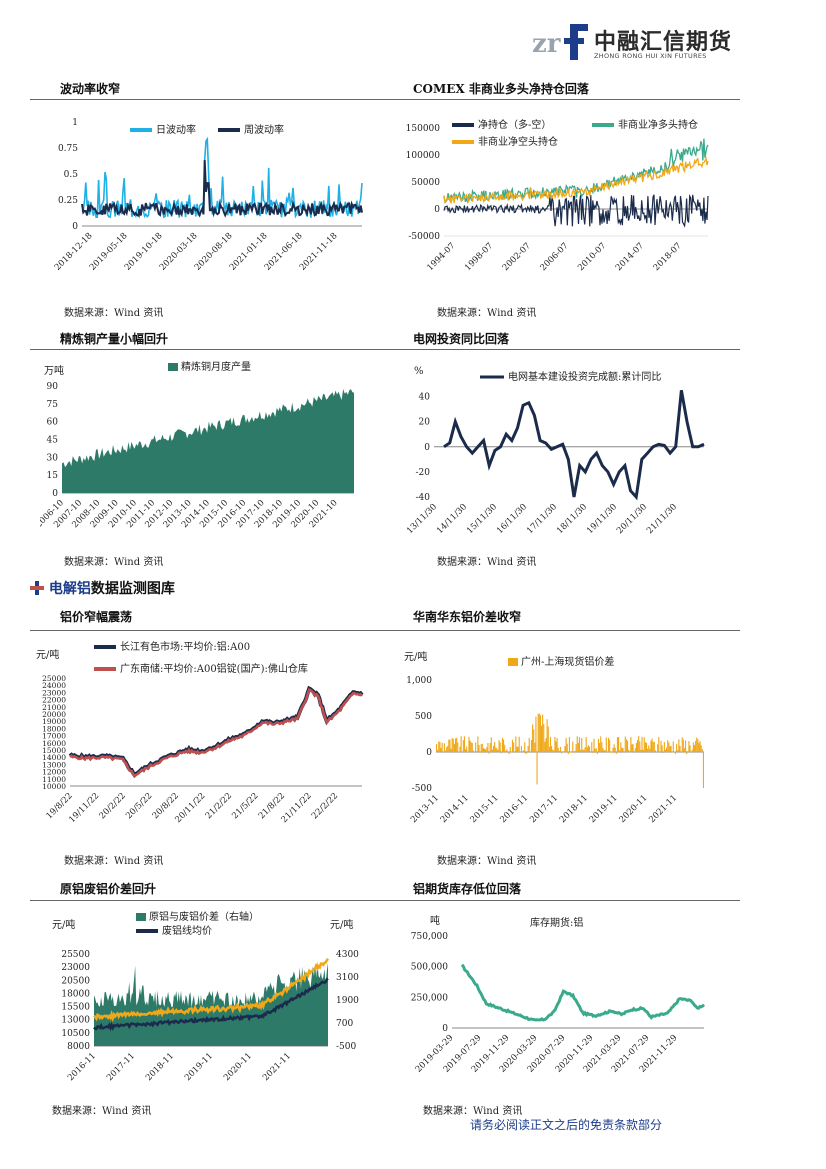  Describe the element at coordinates (185, 646) in the screenshot. I see `legend-label: 长江有色市场:平均价:铝:A00` at that location.